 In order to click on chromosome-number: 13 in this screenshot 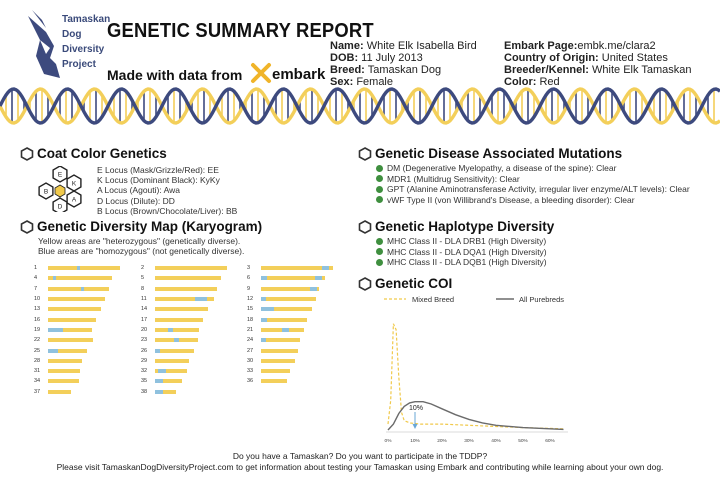, I will do `click(37, 309)`.